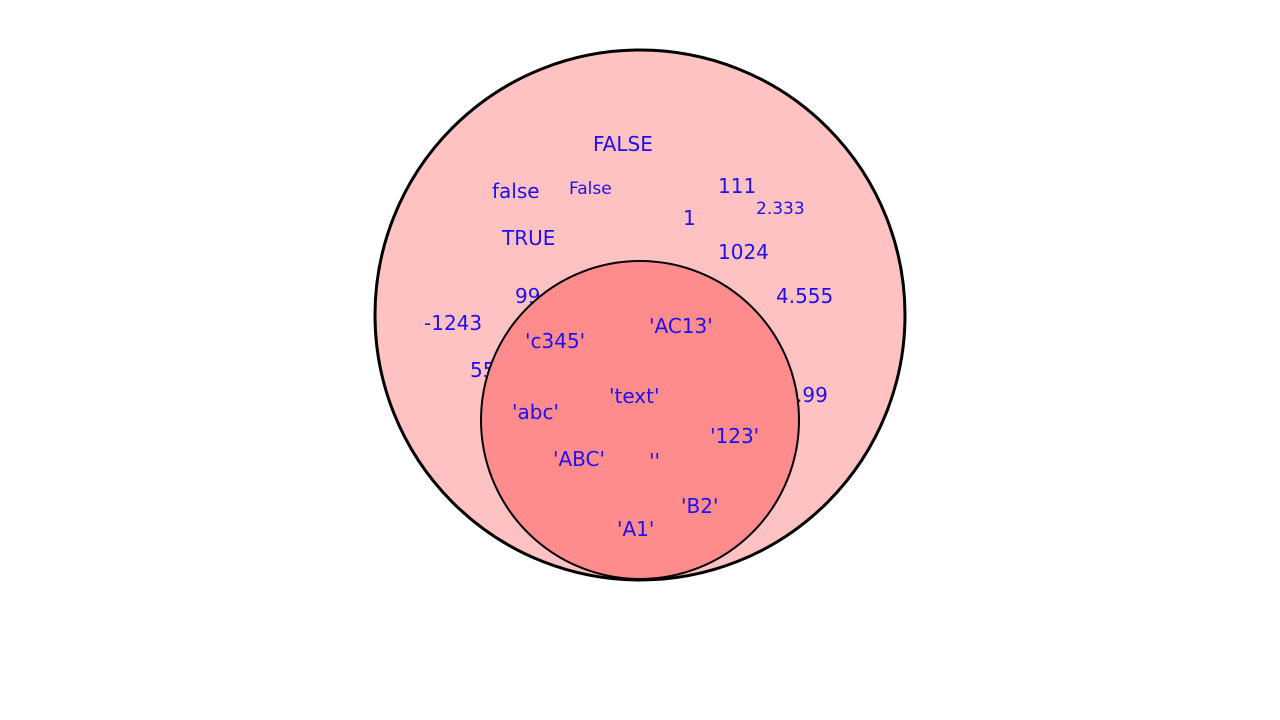  Describe the element at coordinates (734, 436) in the screenshot. I see `set-element-label: '123'` at that location.